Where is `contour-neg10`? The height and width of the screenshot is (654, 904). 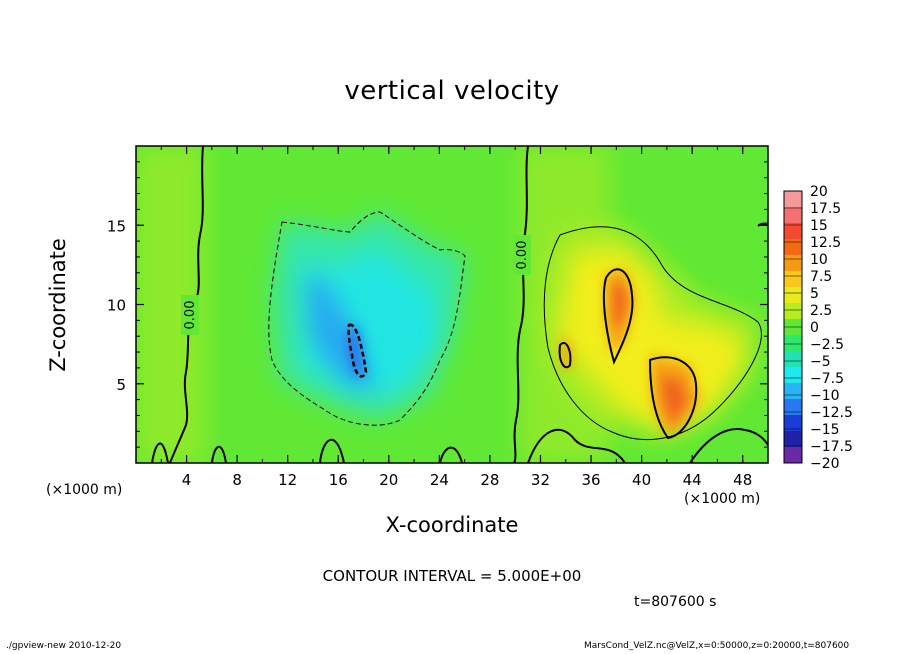 contour-neg10 is located at coordinates (357, 350).